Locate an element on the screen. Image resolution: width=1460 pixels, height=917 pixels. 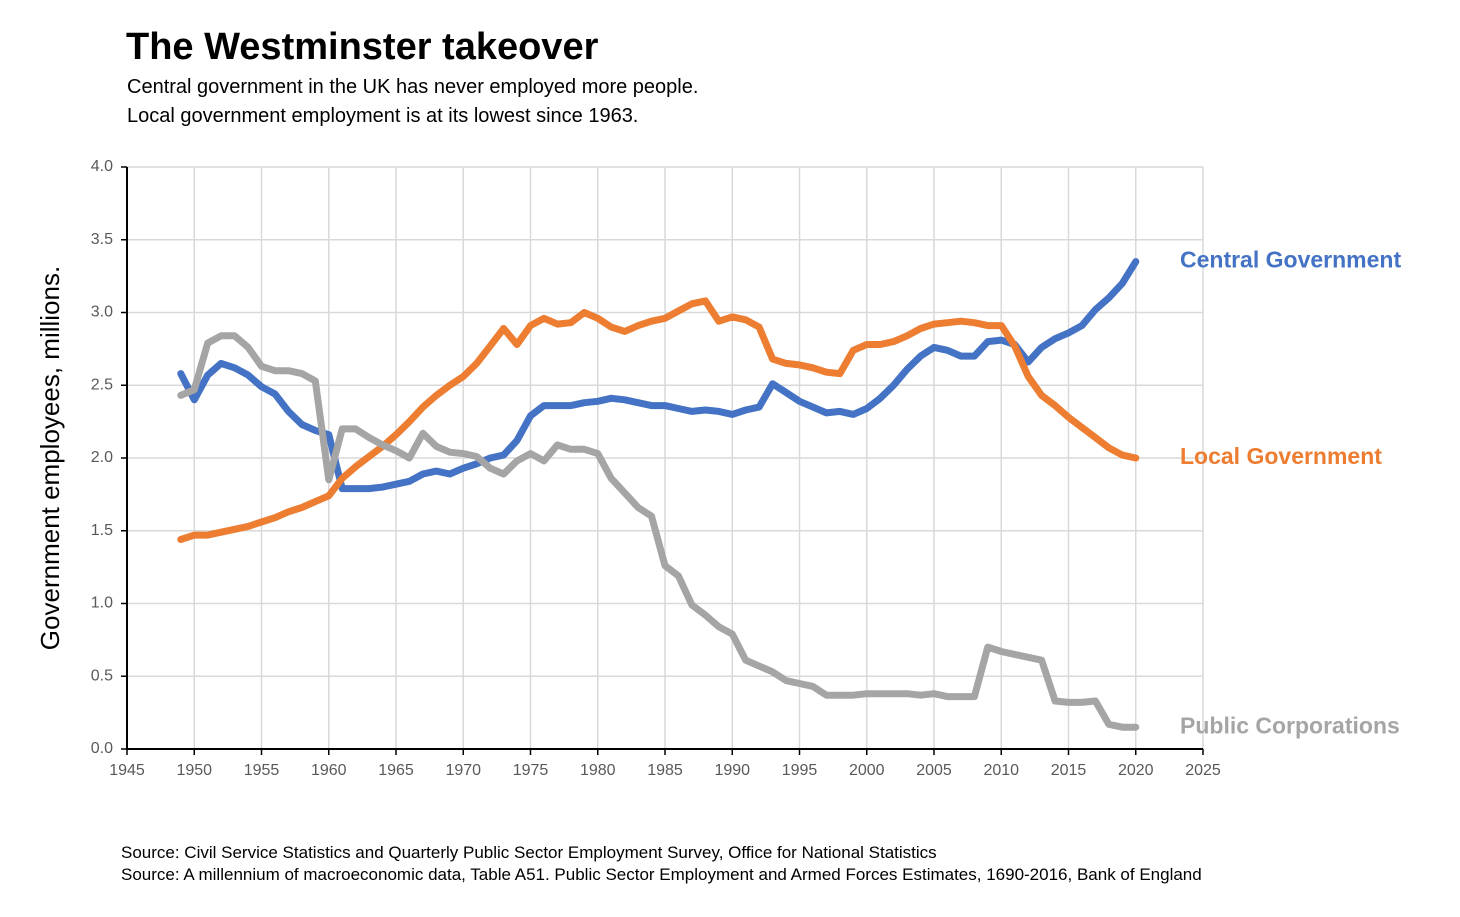
x-tick-label: 1960 is located at coordinates (329, 770).